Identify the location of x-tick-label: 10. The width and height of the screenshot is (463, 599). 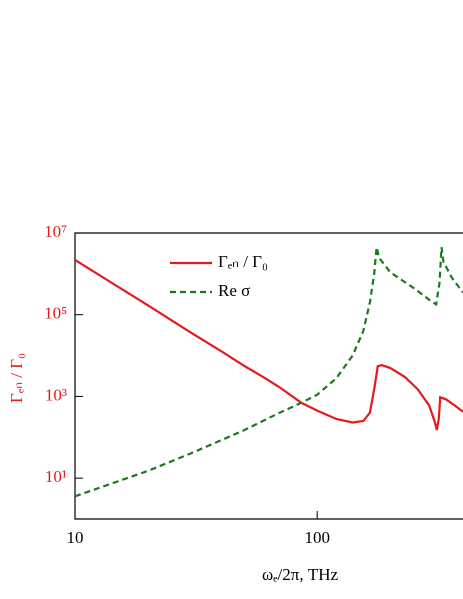
(75, 537).